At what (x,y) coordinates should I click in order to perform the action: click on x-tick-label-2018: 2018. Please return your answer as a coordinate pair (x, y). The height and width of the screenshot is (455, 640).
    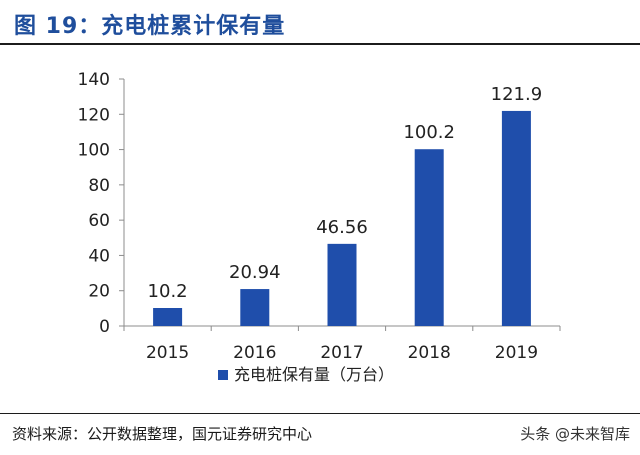
    Looking at the image, I should click on (429, 353).